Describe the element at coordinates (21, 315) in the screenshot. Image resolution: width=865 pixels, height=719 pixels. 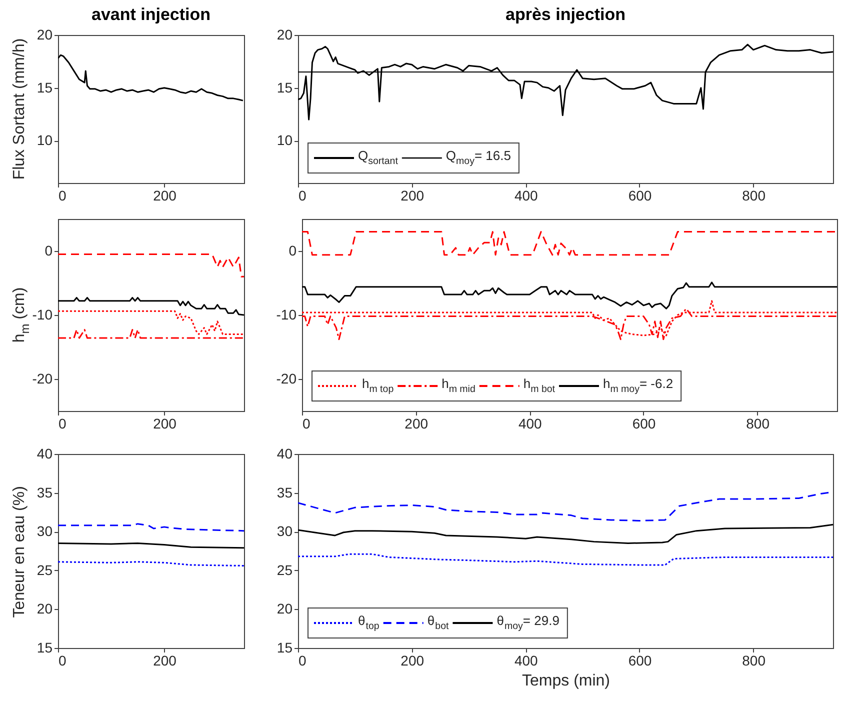
I see `y-axis-title: hm (cm)` at that location.